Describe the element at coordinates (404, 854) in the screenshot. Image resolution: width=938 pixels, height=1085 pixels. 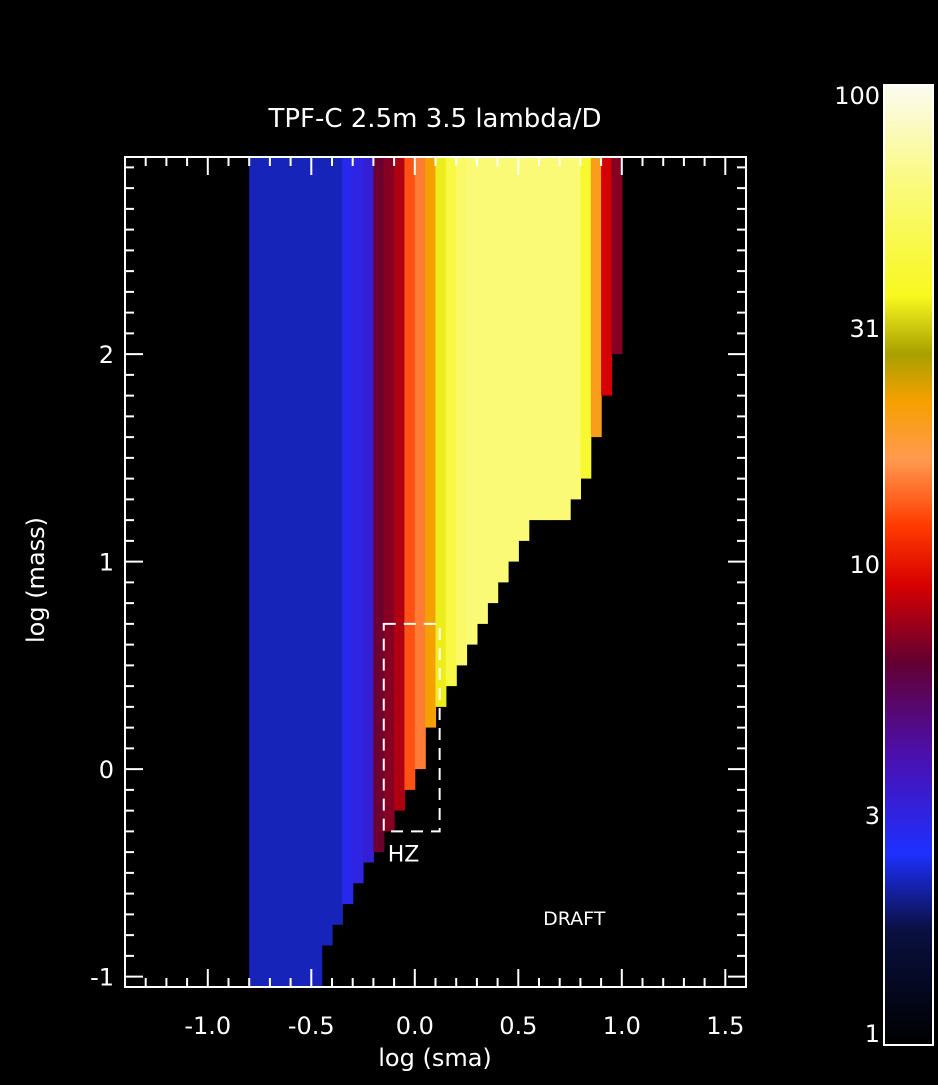
I see `hz-label: HZ` at that location.